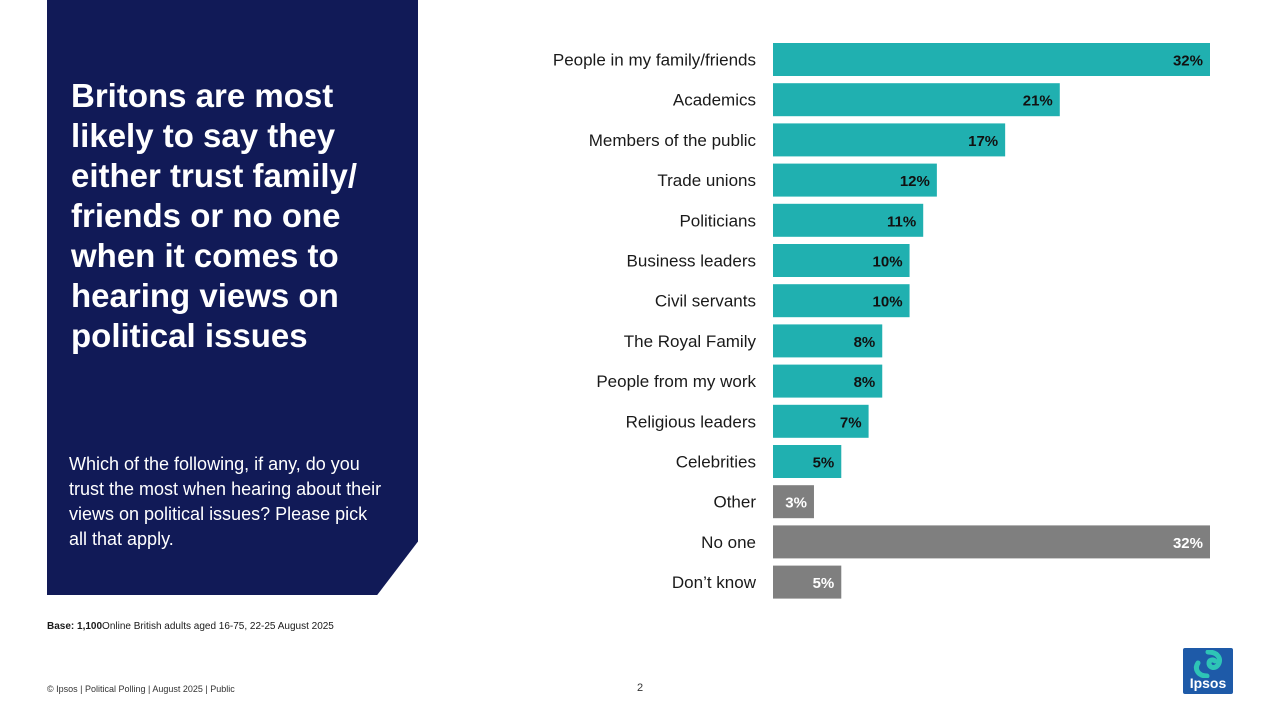  Describe the element at coordinates (983, 141) in the screenshot. I see `value-label: 17%` at that location.